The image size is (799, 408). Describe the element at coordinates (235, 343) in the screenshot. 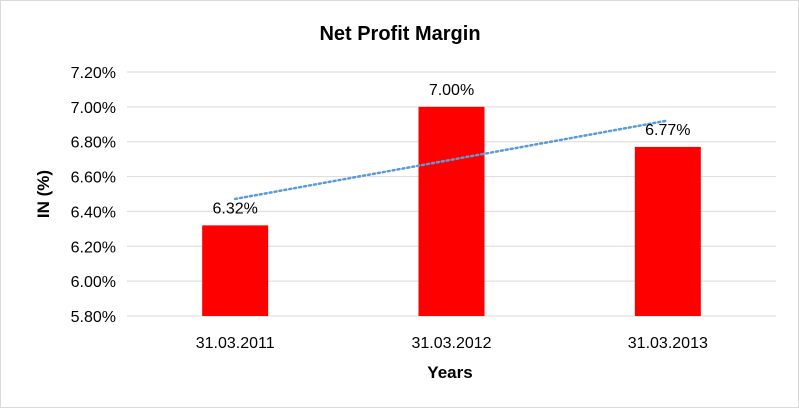

I see `x-tick-label: 31.03.2011` at that location.